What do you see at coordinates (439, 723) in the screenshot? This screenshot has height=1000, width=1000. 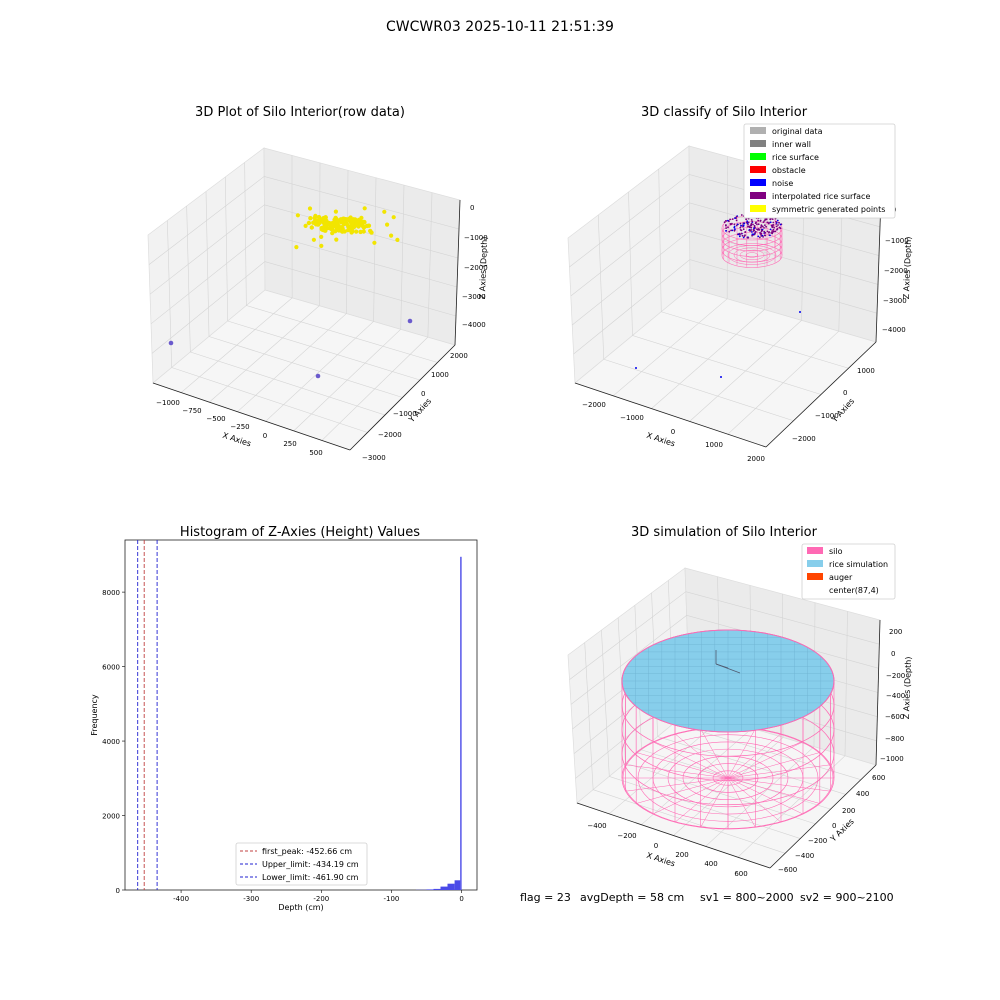 I see `histogram-bars` at bounding box center [439, 723].